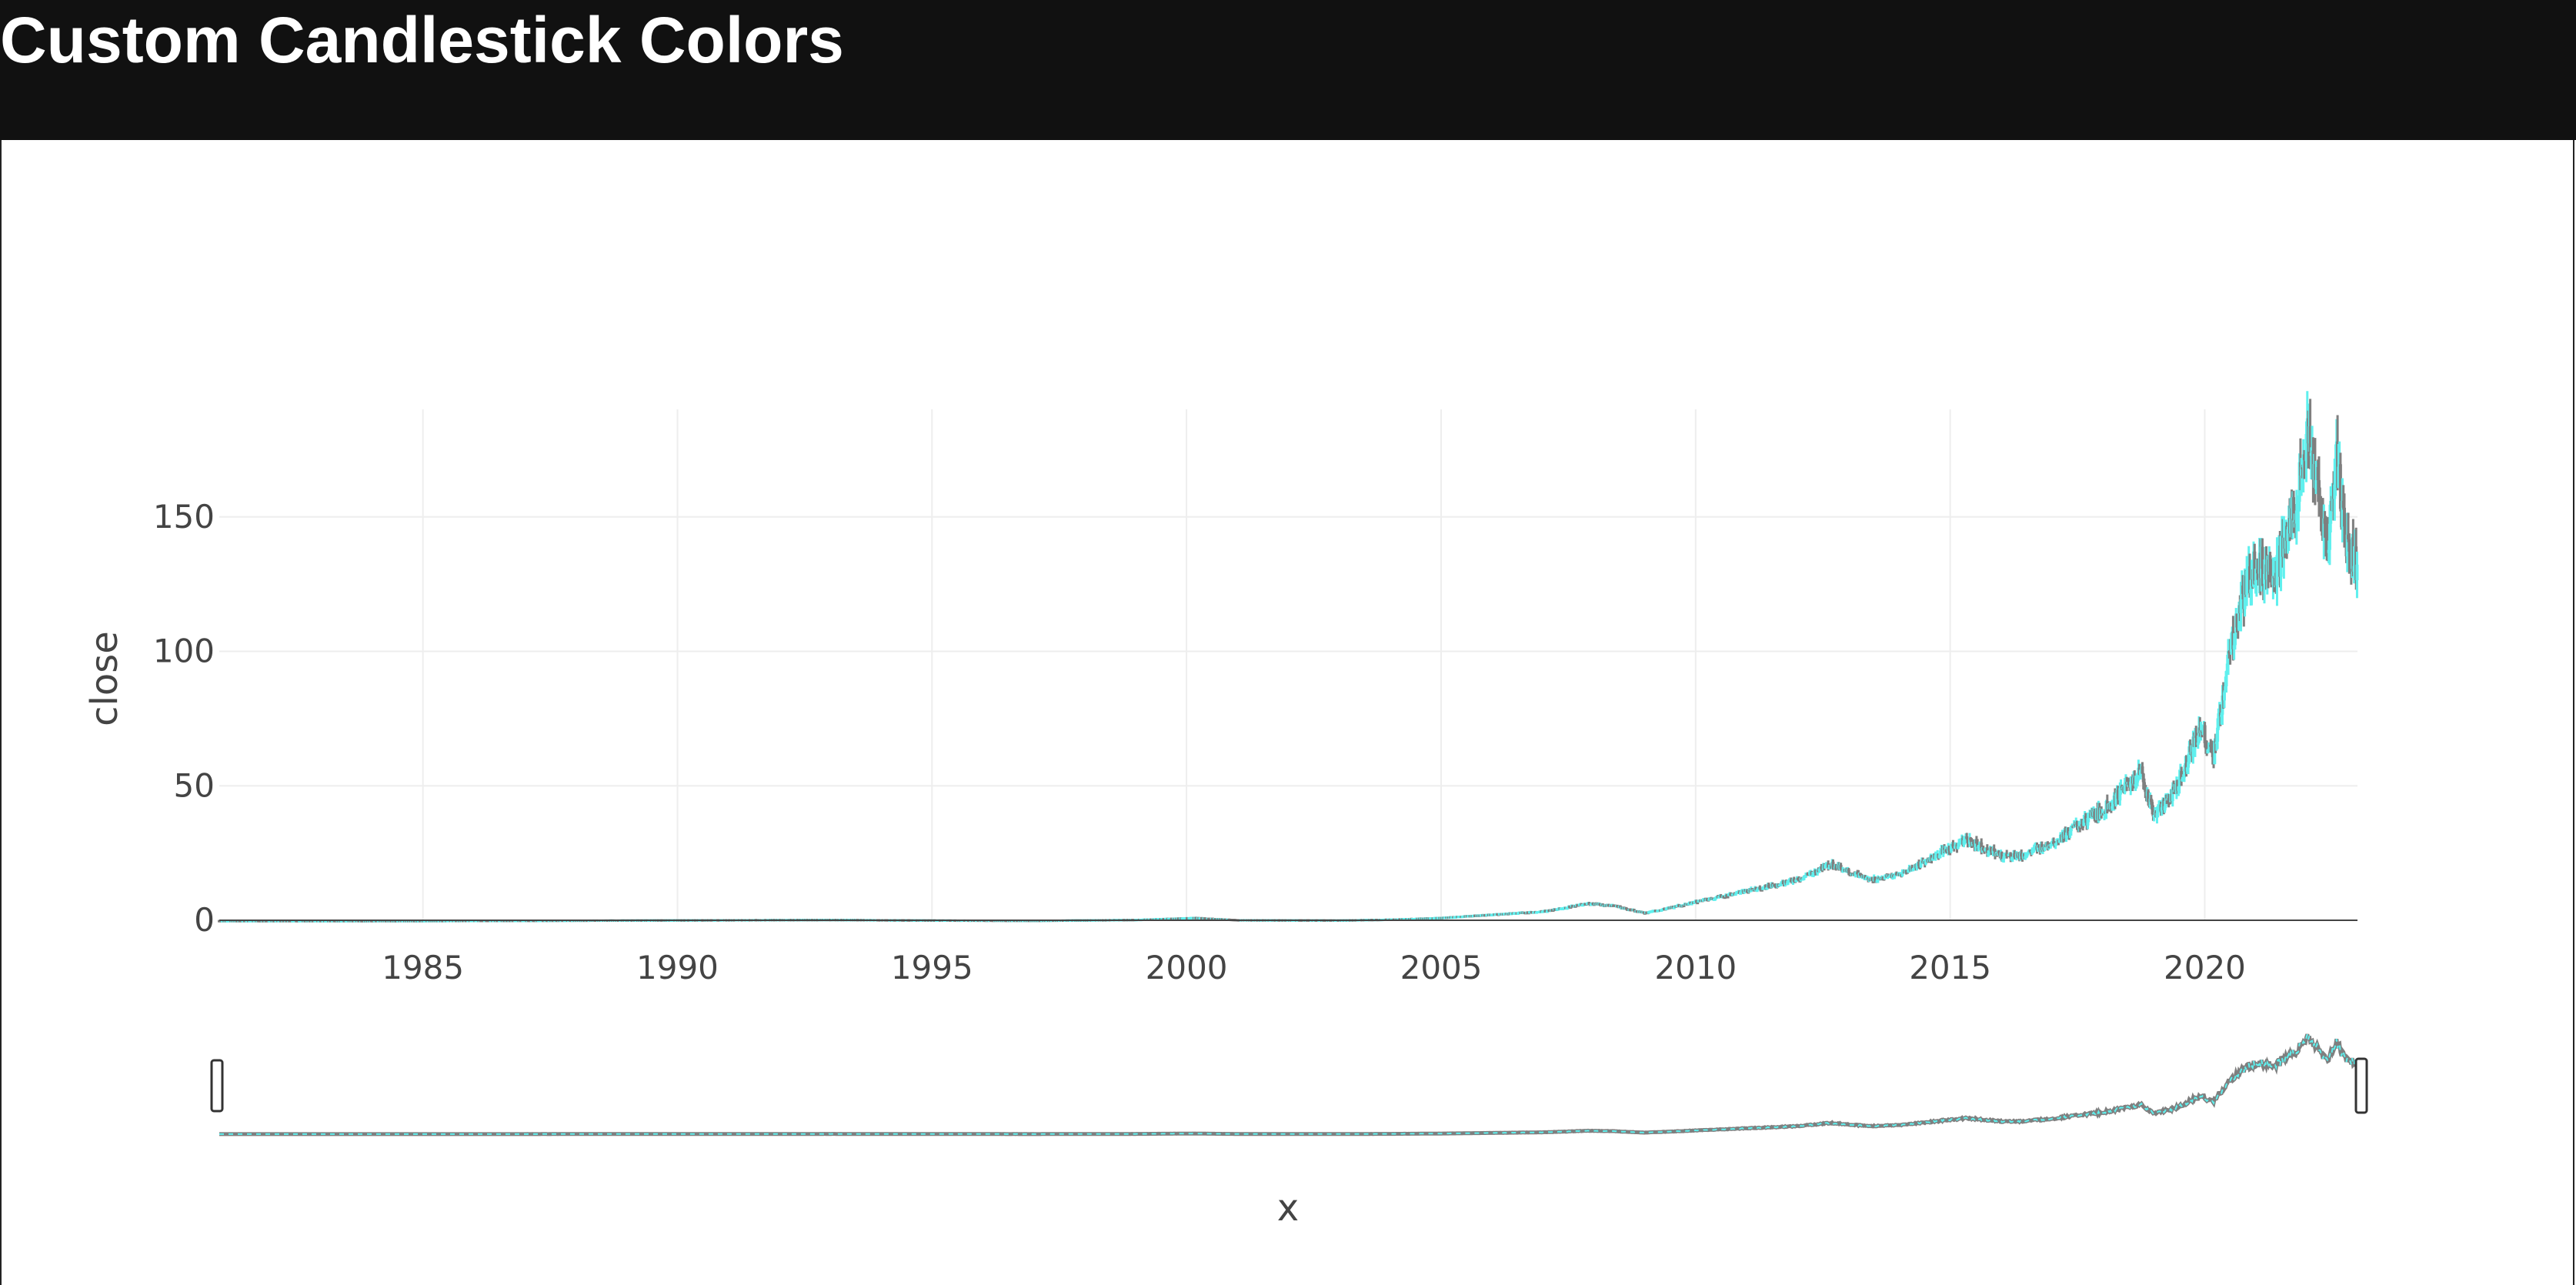  I want to click on slider-trace-increasing, so click(1288, 1084).